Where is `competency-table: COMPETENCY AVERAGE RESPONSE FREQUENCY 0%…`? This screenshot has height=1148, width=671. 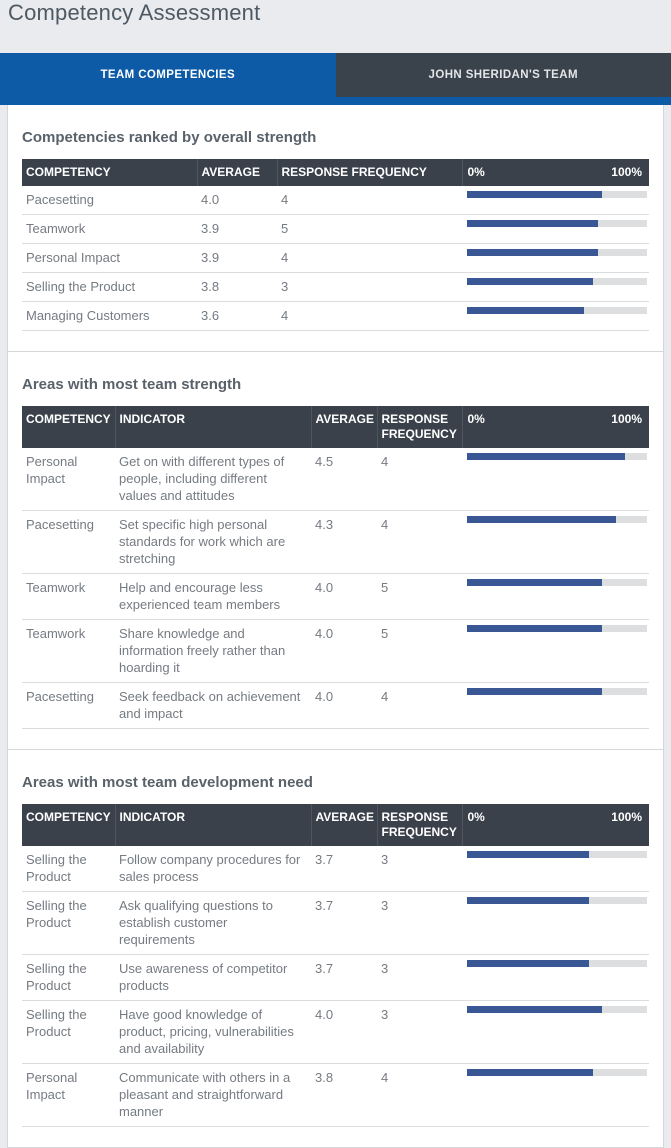
competency-table: COMPETENCY AVERAGE RESPONSE FREQUENCY 0%… is located at coordinates (335, 245).